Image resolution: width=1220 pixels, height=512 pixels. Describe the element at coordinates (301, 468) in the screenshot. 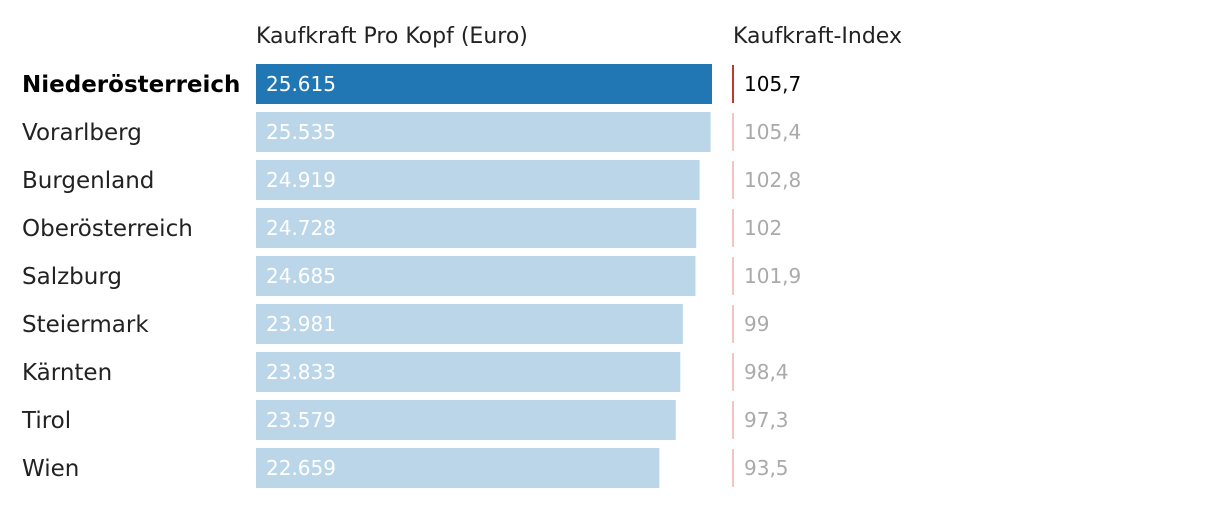

I see `bar-value-label: 22.659` at that location.